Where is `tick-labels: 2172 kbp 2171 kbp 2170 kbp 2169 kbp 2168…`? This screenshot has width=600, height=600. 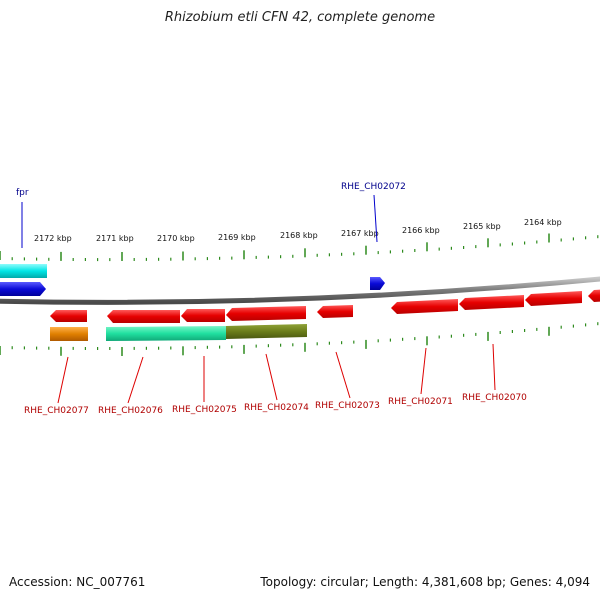
tick-labels: 2172 kbp 2171 kbp 2170 kbp 2169 kbp 2168… is located at coordinates (298, 230).